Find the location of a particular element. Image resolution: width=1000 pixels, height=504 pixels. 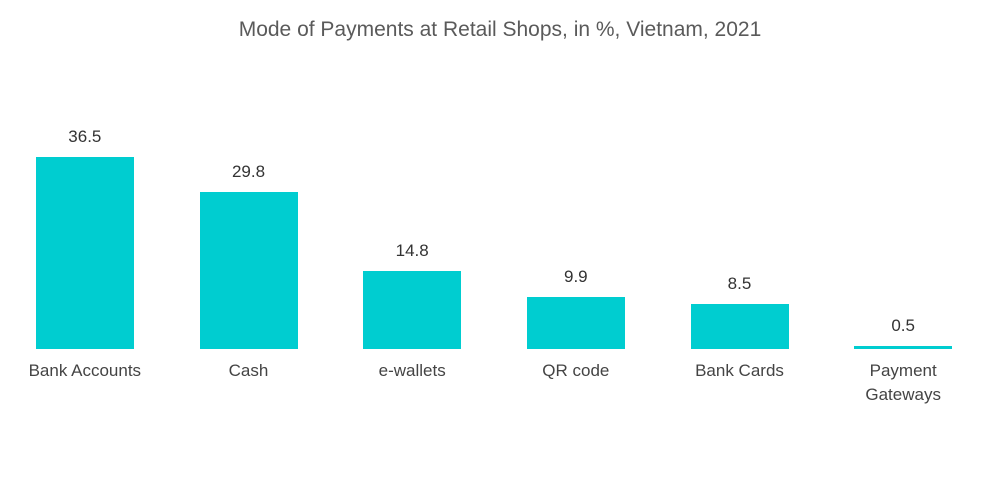

x-tick-label: Bank Accounts is located at coordinates (85, 370).